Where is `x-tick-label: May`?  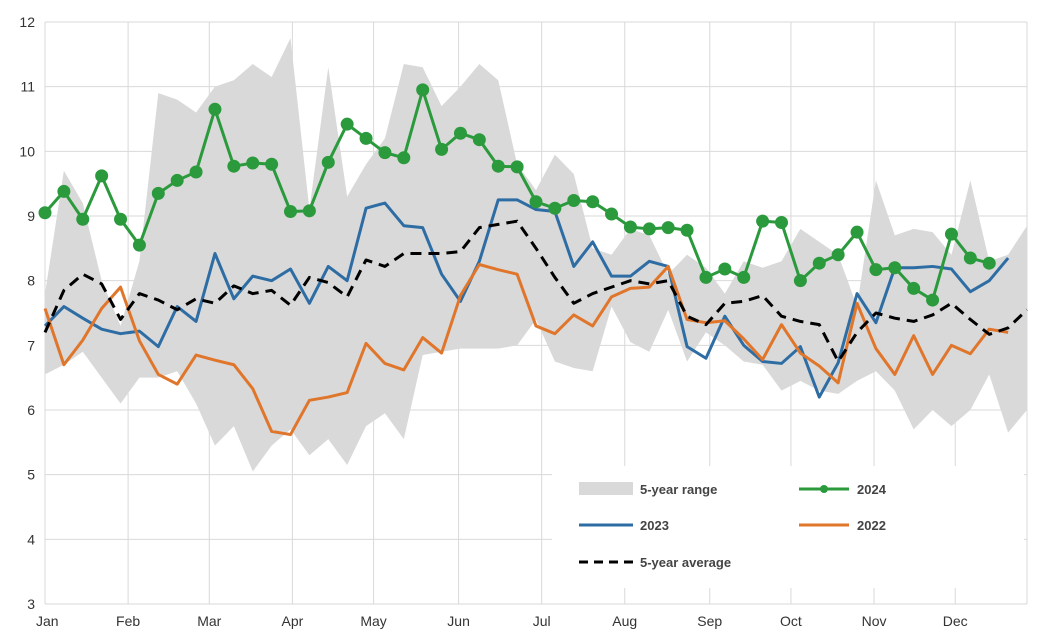
x-tick-label: May is located at coordinates (373, 621).